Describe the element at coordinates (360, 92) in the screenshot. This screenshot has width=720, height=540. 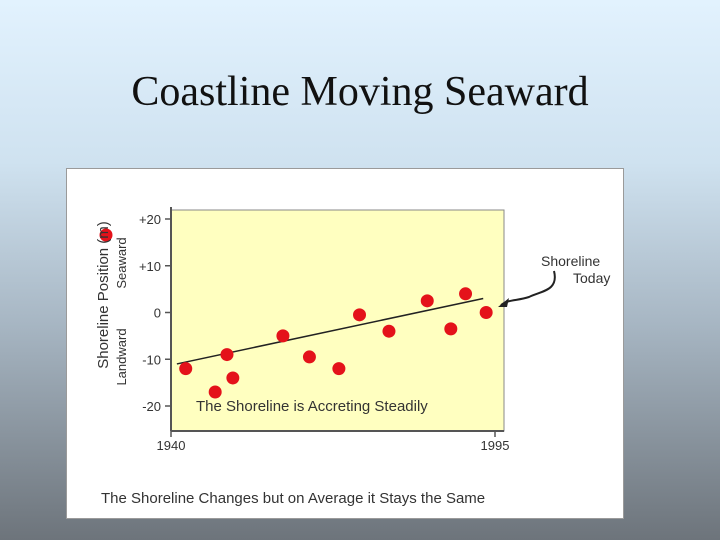
I see `slide-title: Coastline Moving Seaward` at that location.